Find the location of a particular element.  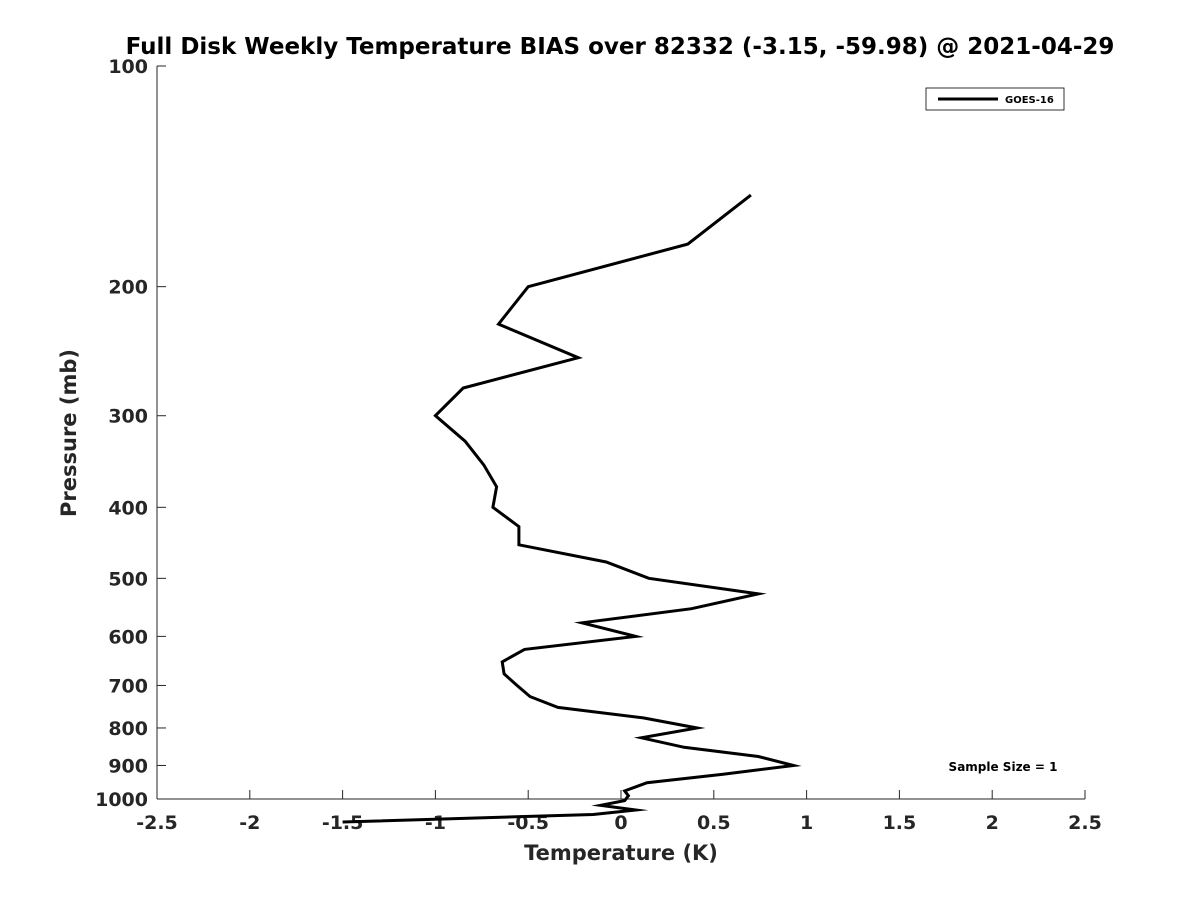

x-tick-label: 2 is located at coordinates (992, 823).